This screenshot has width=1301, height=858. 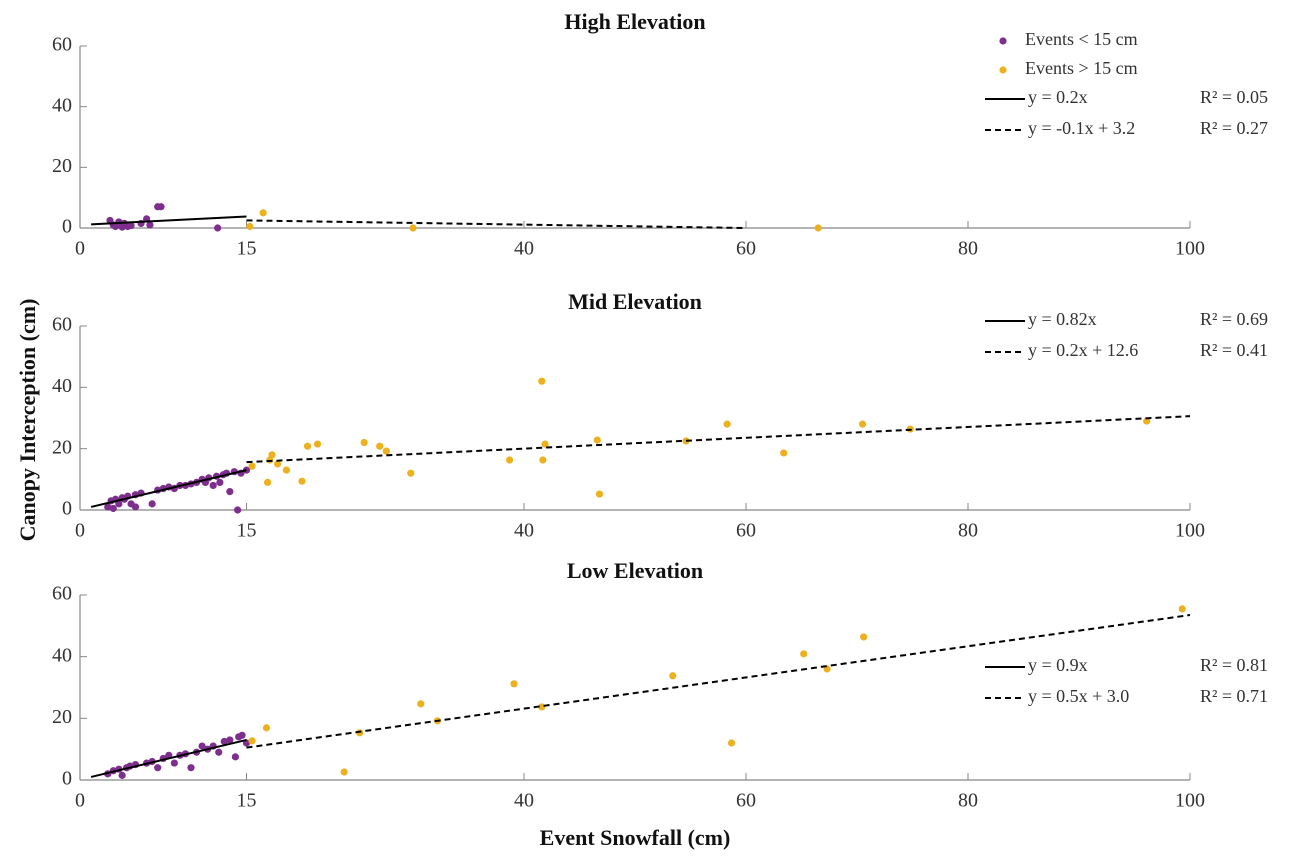 I want to click on legend-label: y = 0.5x + 3.0, so click(x=1078, y=696).